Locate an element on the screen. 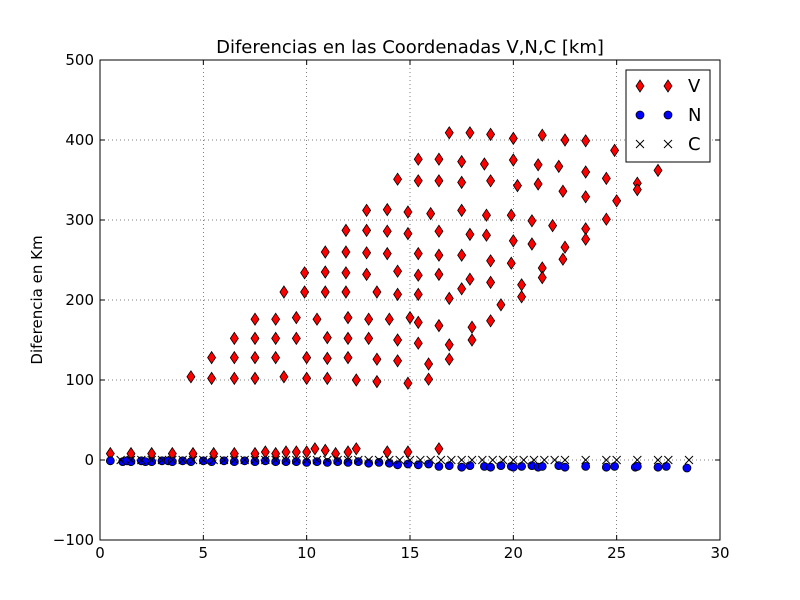  legend-label-v: V is located at coordinates (694, 86).